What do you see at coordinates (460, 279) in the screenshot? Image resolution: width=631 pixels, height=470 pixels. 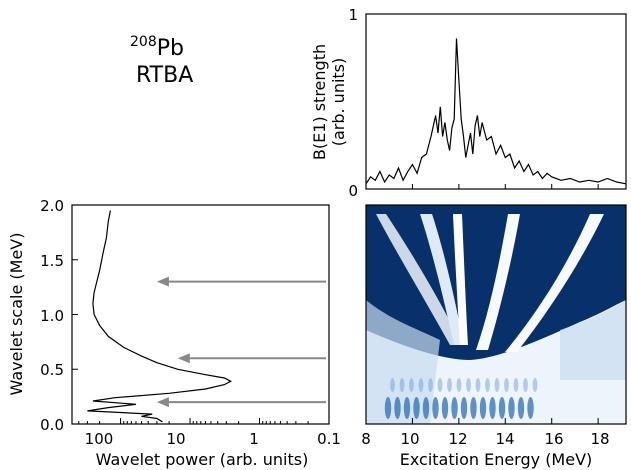 I see `map-ridge-center` at bounding box center [460, 279].